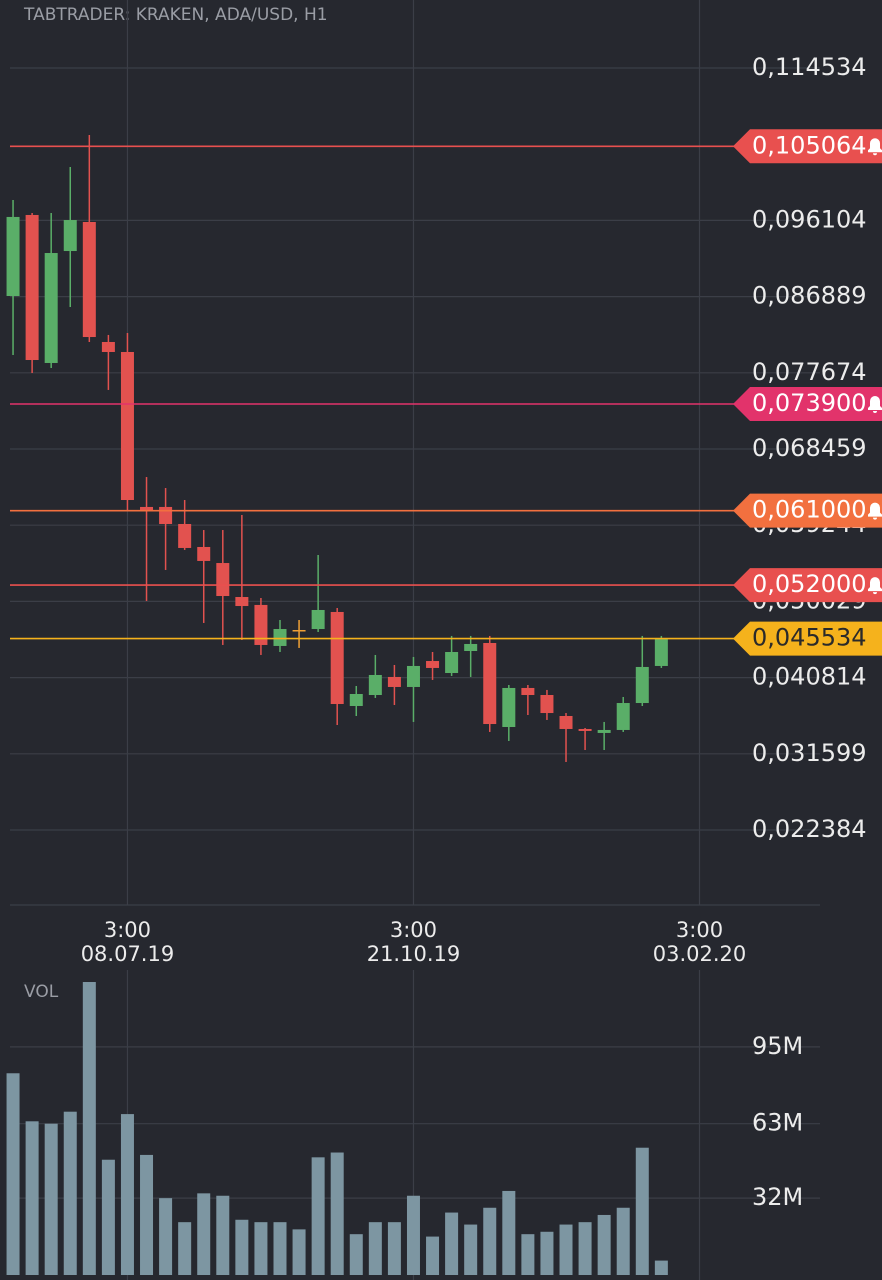  Describe the element at coordinates (777, 1197) in the screenshot. I see `volume-tick-label: 32M` at that location.